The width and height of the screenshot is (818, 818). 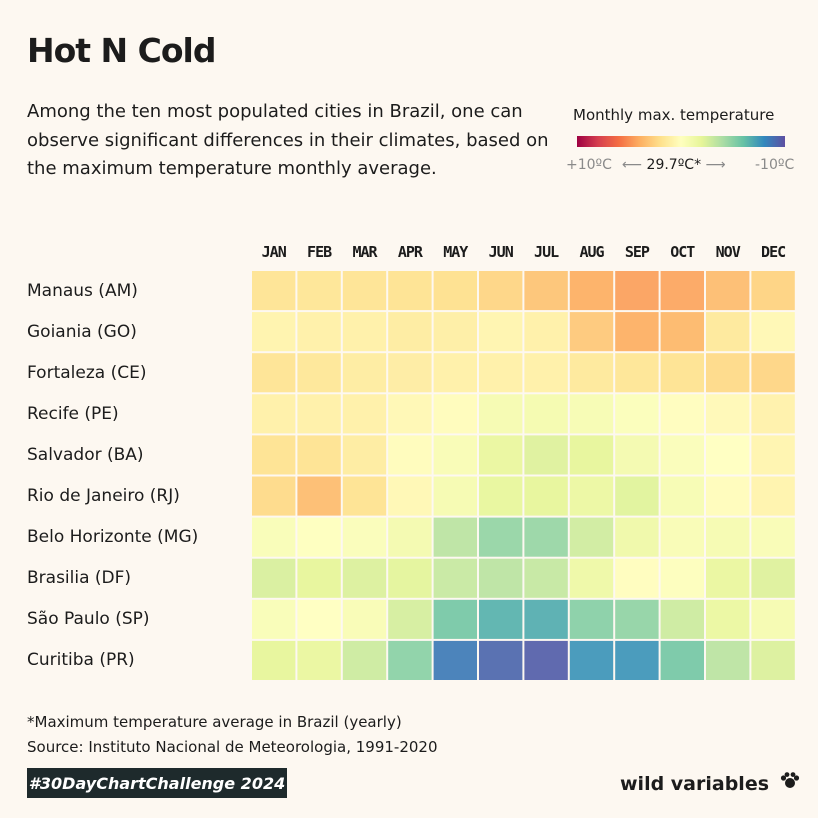 What do you see at coordinates (455, 252) in the screenshot?
I see `month-label: MAY` at bounding box center [455, 252].